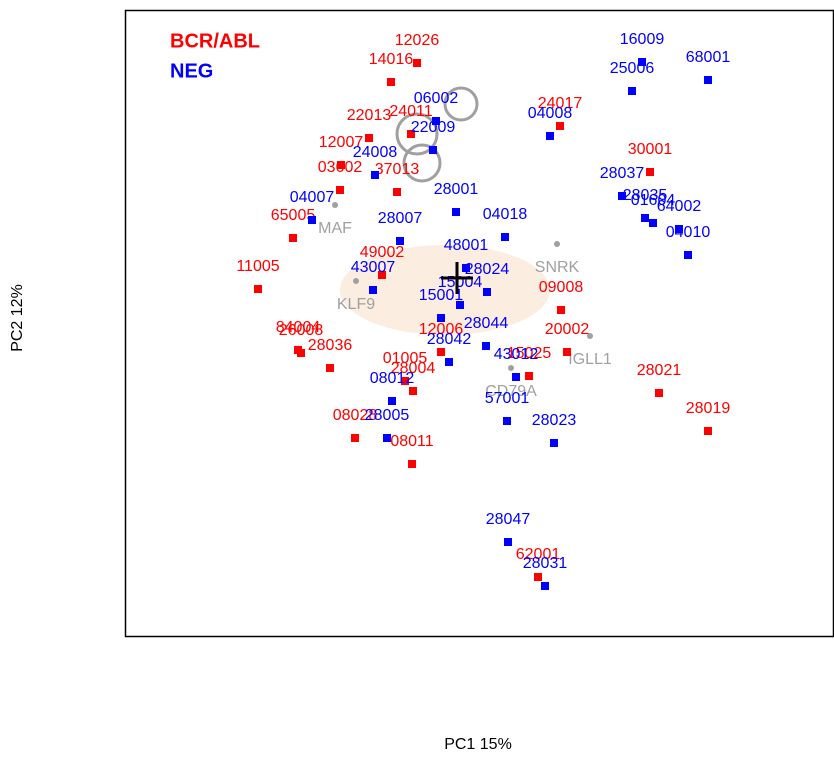 This screenshot has width=834, height=763. I want to click on loading-label: CD79A, so click(511, 391).